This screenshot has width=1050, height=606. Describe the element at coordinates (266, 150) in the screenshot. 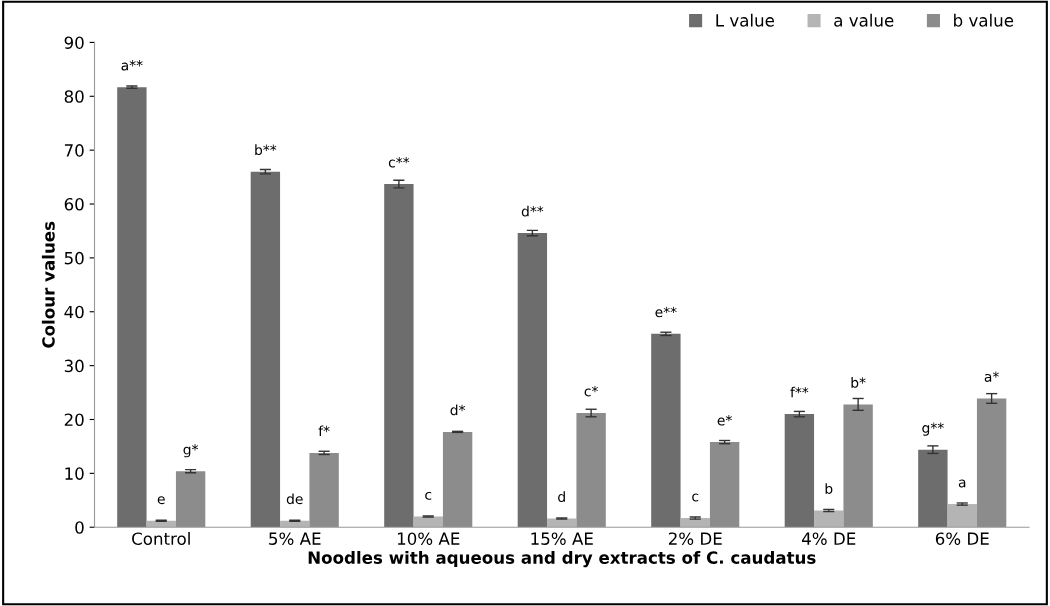

I see `data-label: b**` at that location.